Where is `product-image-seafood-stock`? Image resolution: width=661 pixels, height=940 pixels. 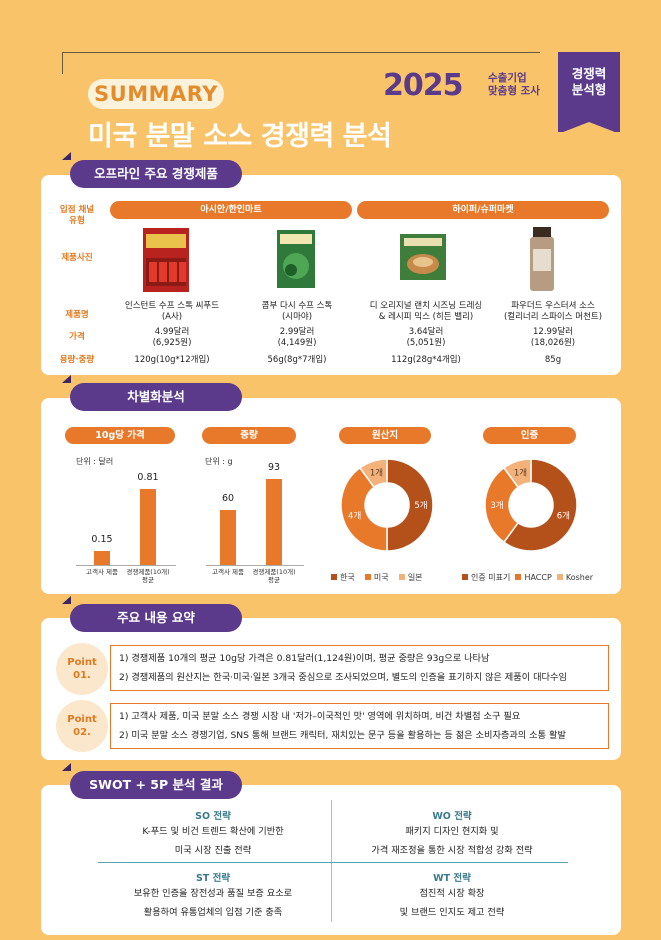 product-image-seafood-stock is located at coordinates (166, 260).